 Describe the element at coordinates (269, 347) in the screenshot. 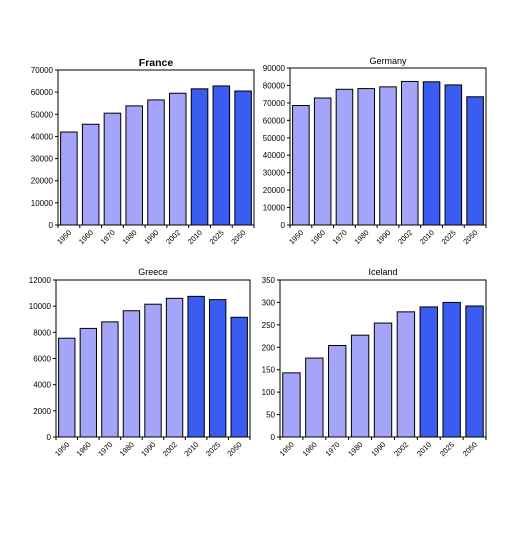

I see `y-tick-label: 200` at that location.